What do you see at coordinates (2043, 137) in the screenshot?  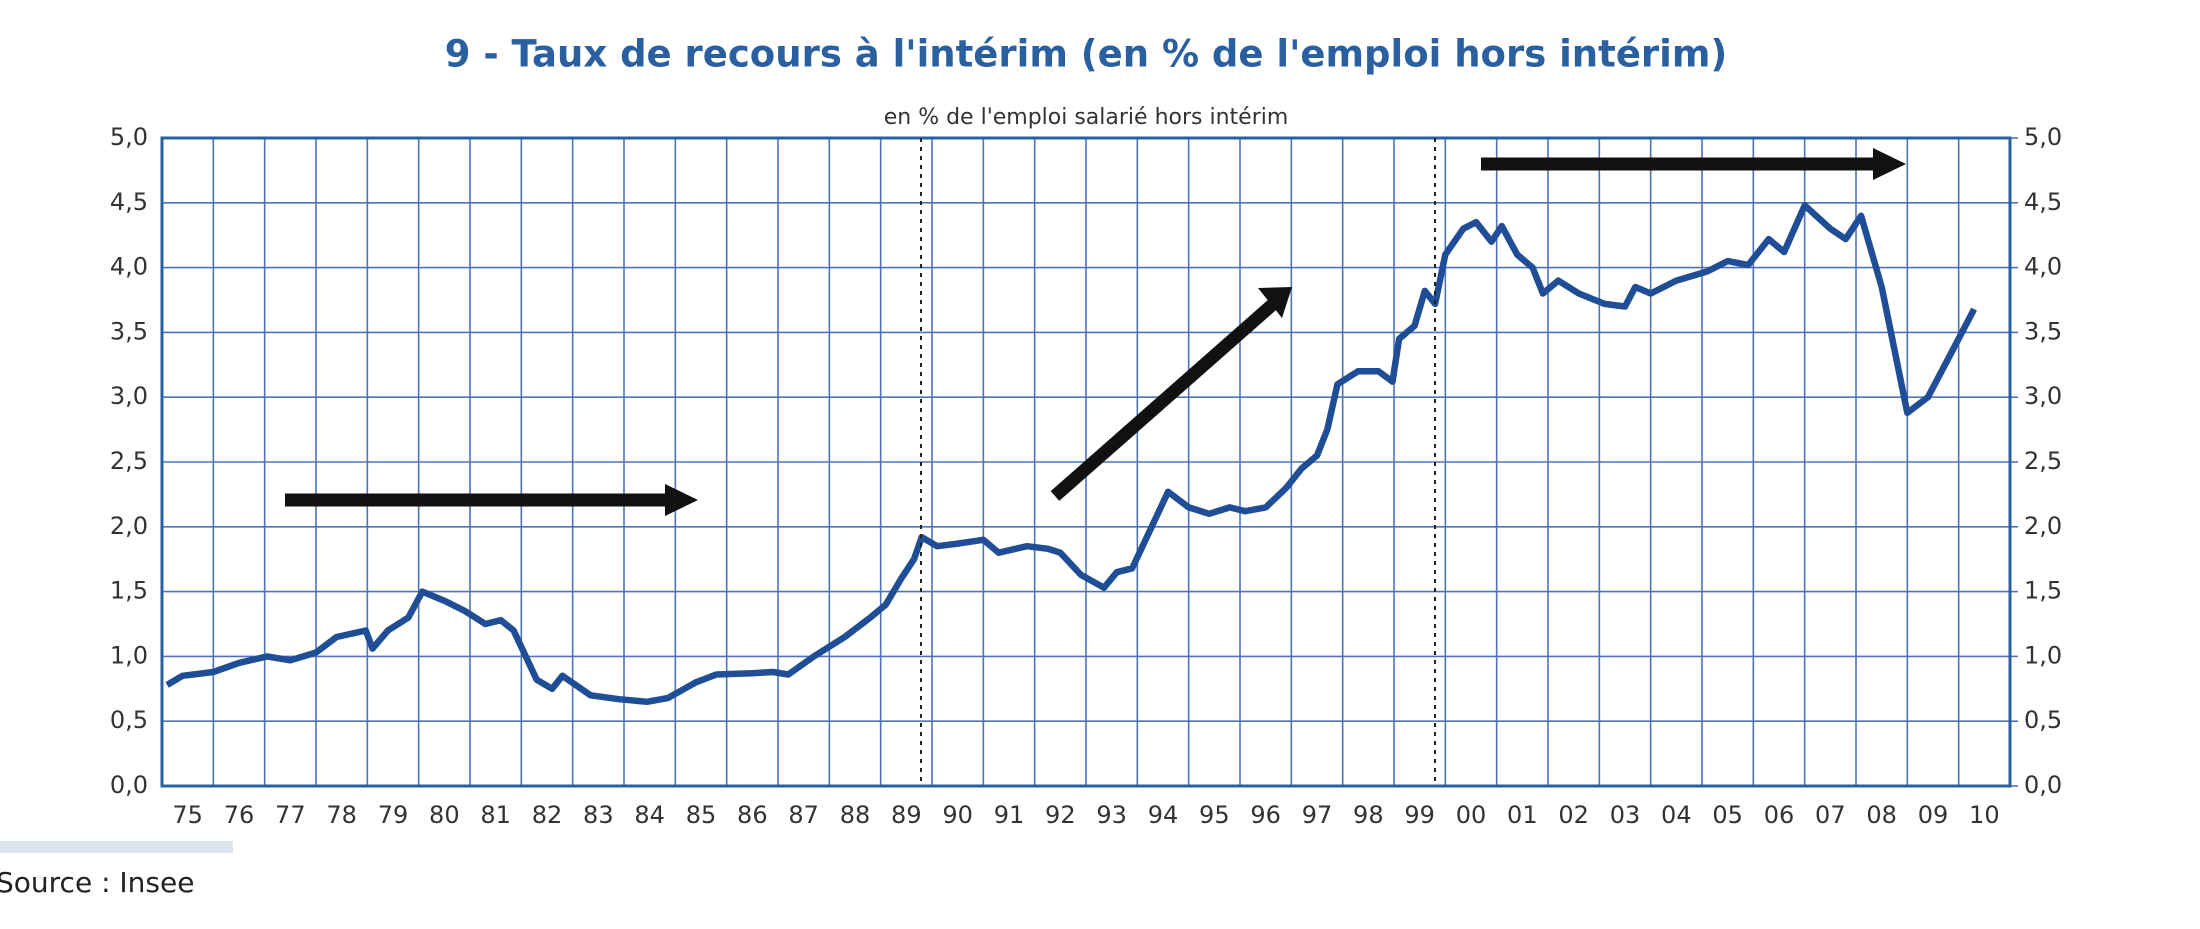 I see `y2-tick-label: 5,0` at bounding box center [2043, 137].